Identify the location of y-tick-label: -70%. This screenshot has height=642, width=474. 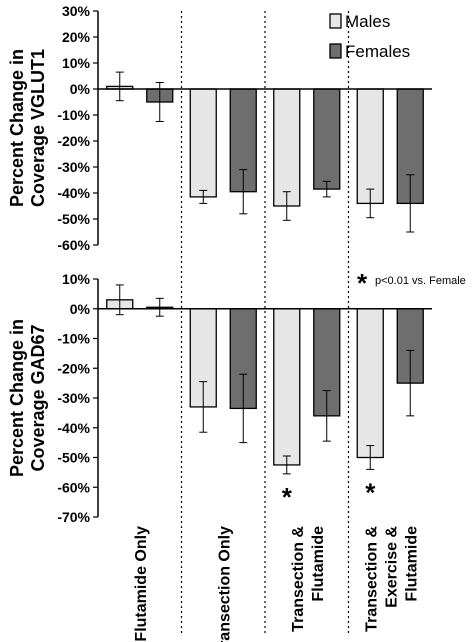
(73, 517).